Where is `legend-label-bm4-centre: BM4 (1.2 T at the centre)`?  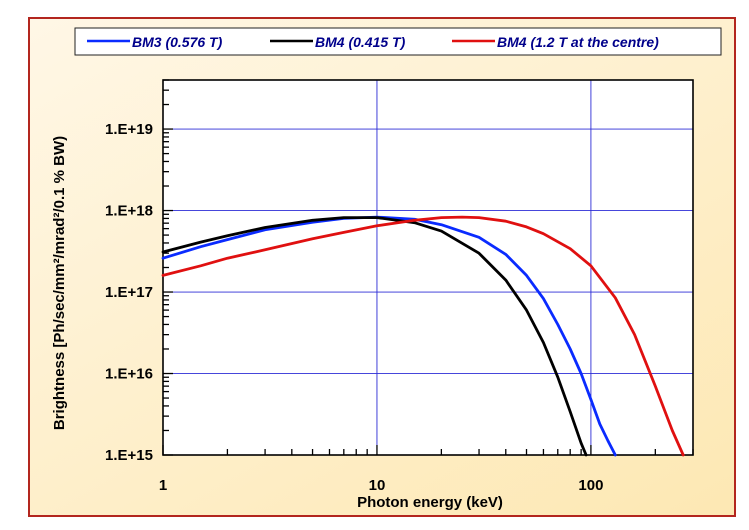 legend-label-bm4-centre: BM4 (1.2 T at the centre) is located at coordinates (578, 42).